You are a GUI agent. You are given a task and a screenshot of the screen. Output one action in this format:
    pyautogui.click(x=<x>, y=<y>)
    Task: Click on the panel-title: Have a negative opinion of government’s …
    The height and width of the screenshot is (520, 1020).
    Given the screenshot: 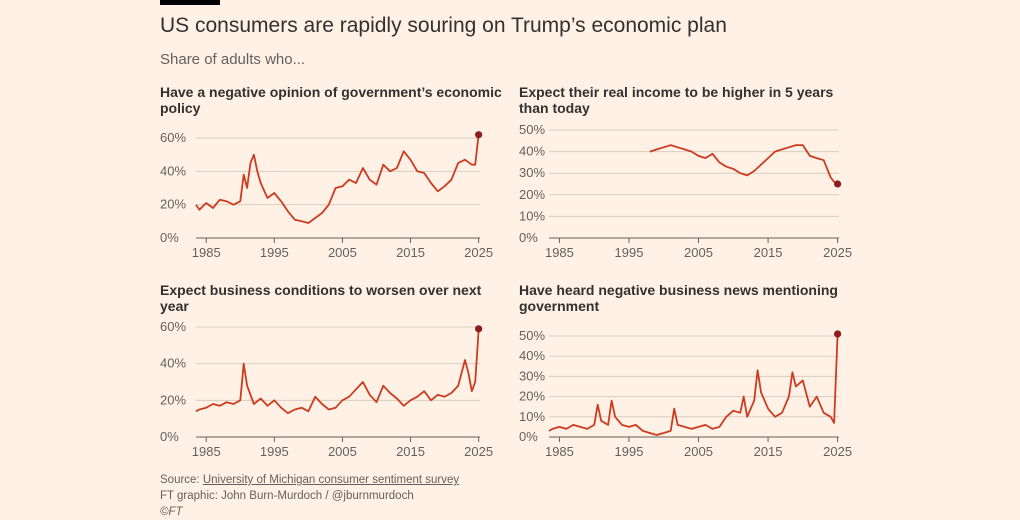 What is the action you would take?
    pyautogui.click(x=331, y=100)
    